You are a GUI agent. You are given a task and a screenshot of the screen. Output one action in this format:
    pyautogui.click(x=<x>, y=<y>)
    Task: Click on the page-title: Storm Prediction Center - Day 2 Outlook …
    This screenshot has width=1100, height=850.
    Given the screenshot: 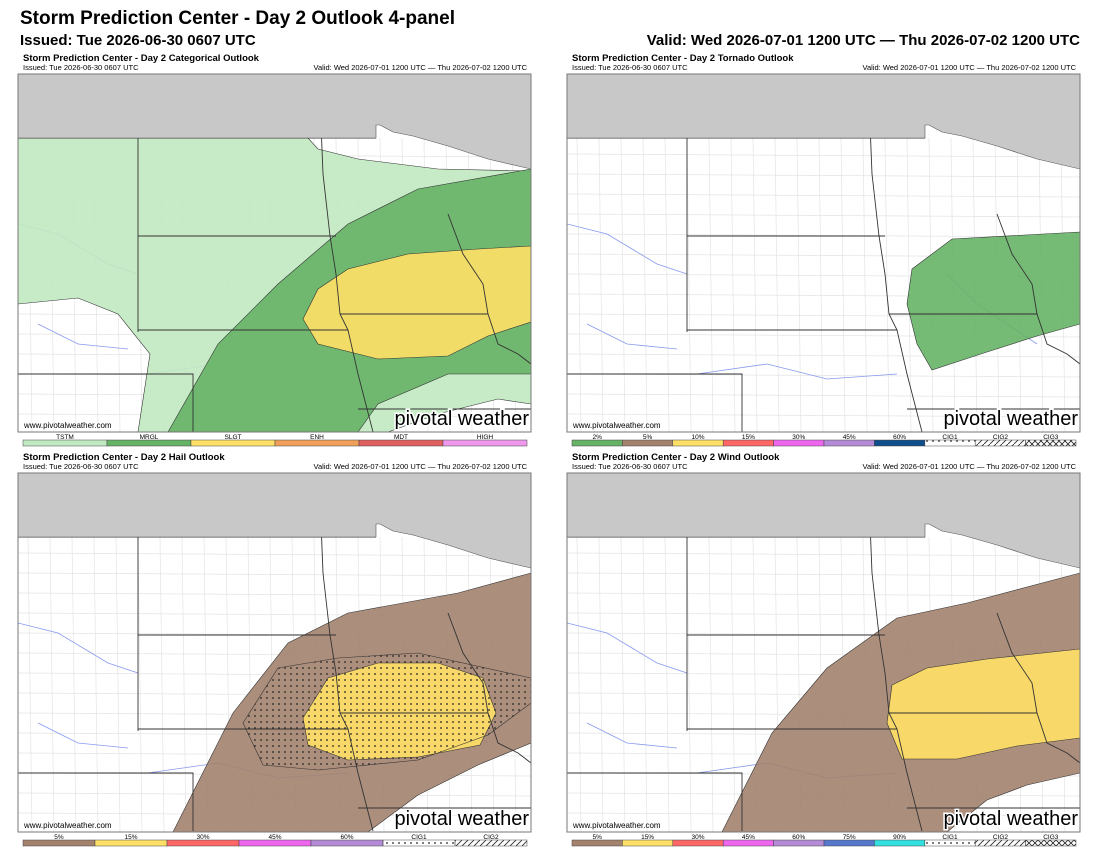 What is the action you would take?
    pyautogui.click(x=237, y=18)
    